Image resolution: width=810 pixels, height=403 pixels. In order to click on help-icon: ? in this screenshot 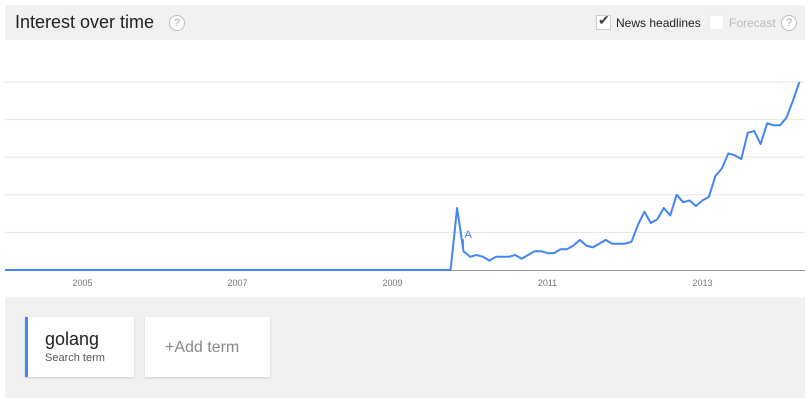, I will do `click(177, 23)`.